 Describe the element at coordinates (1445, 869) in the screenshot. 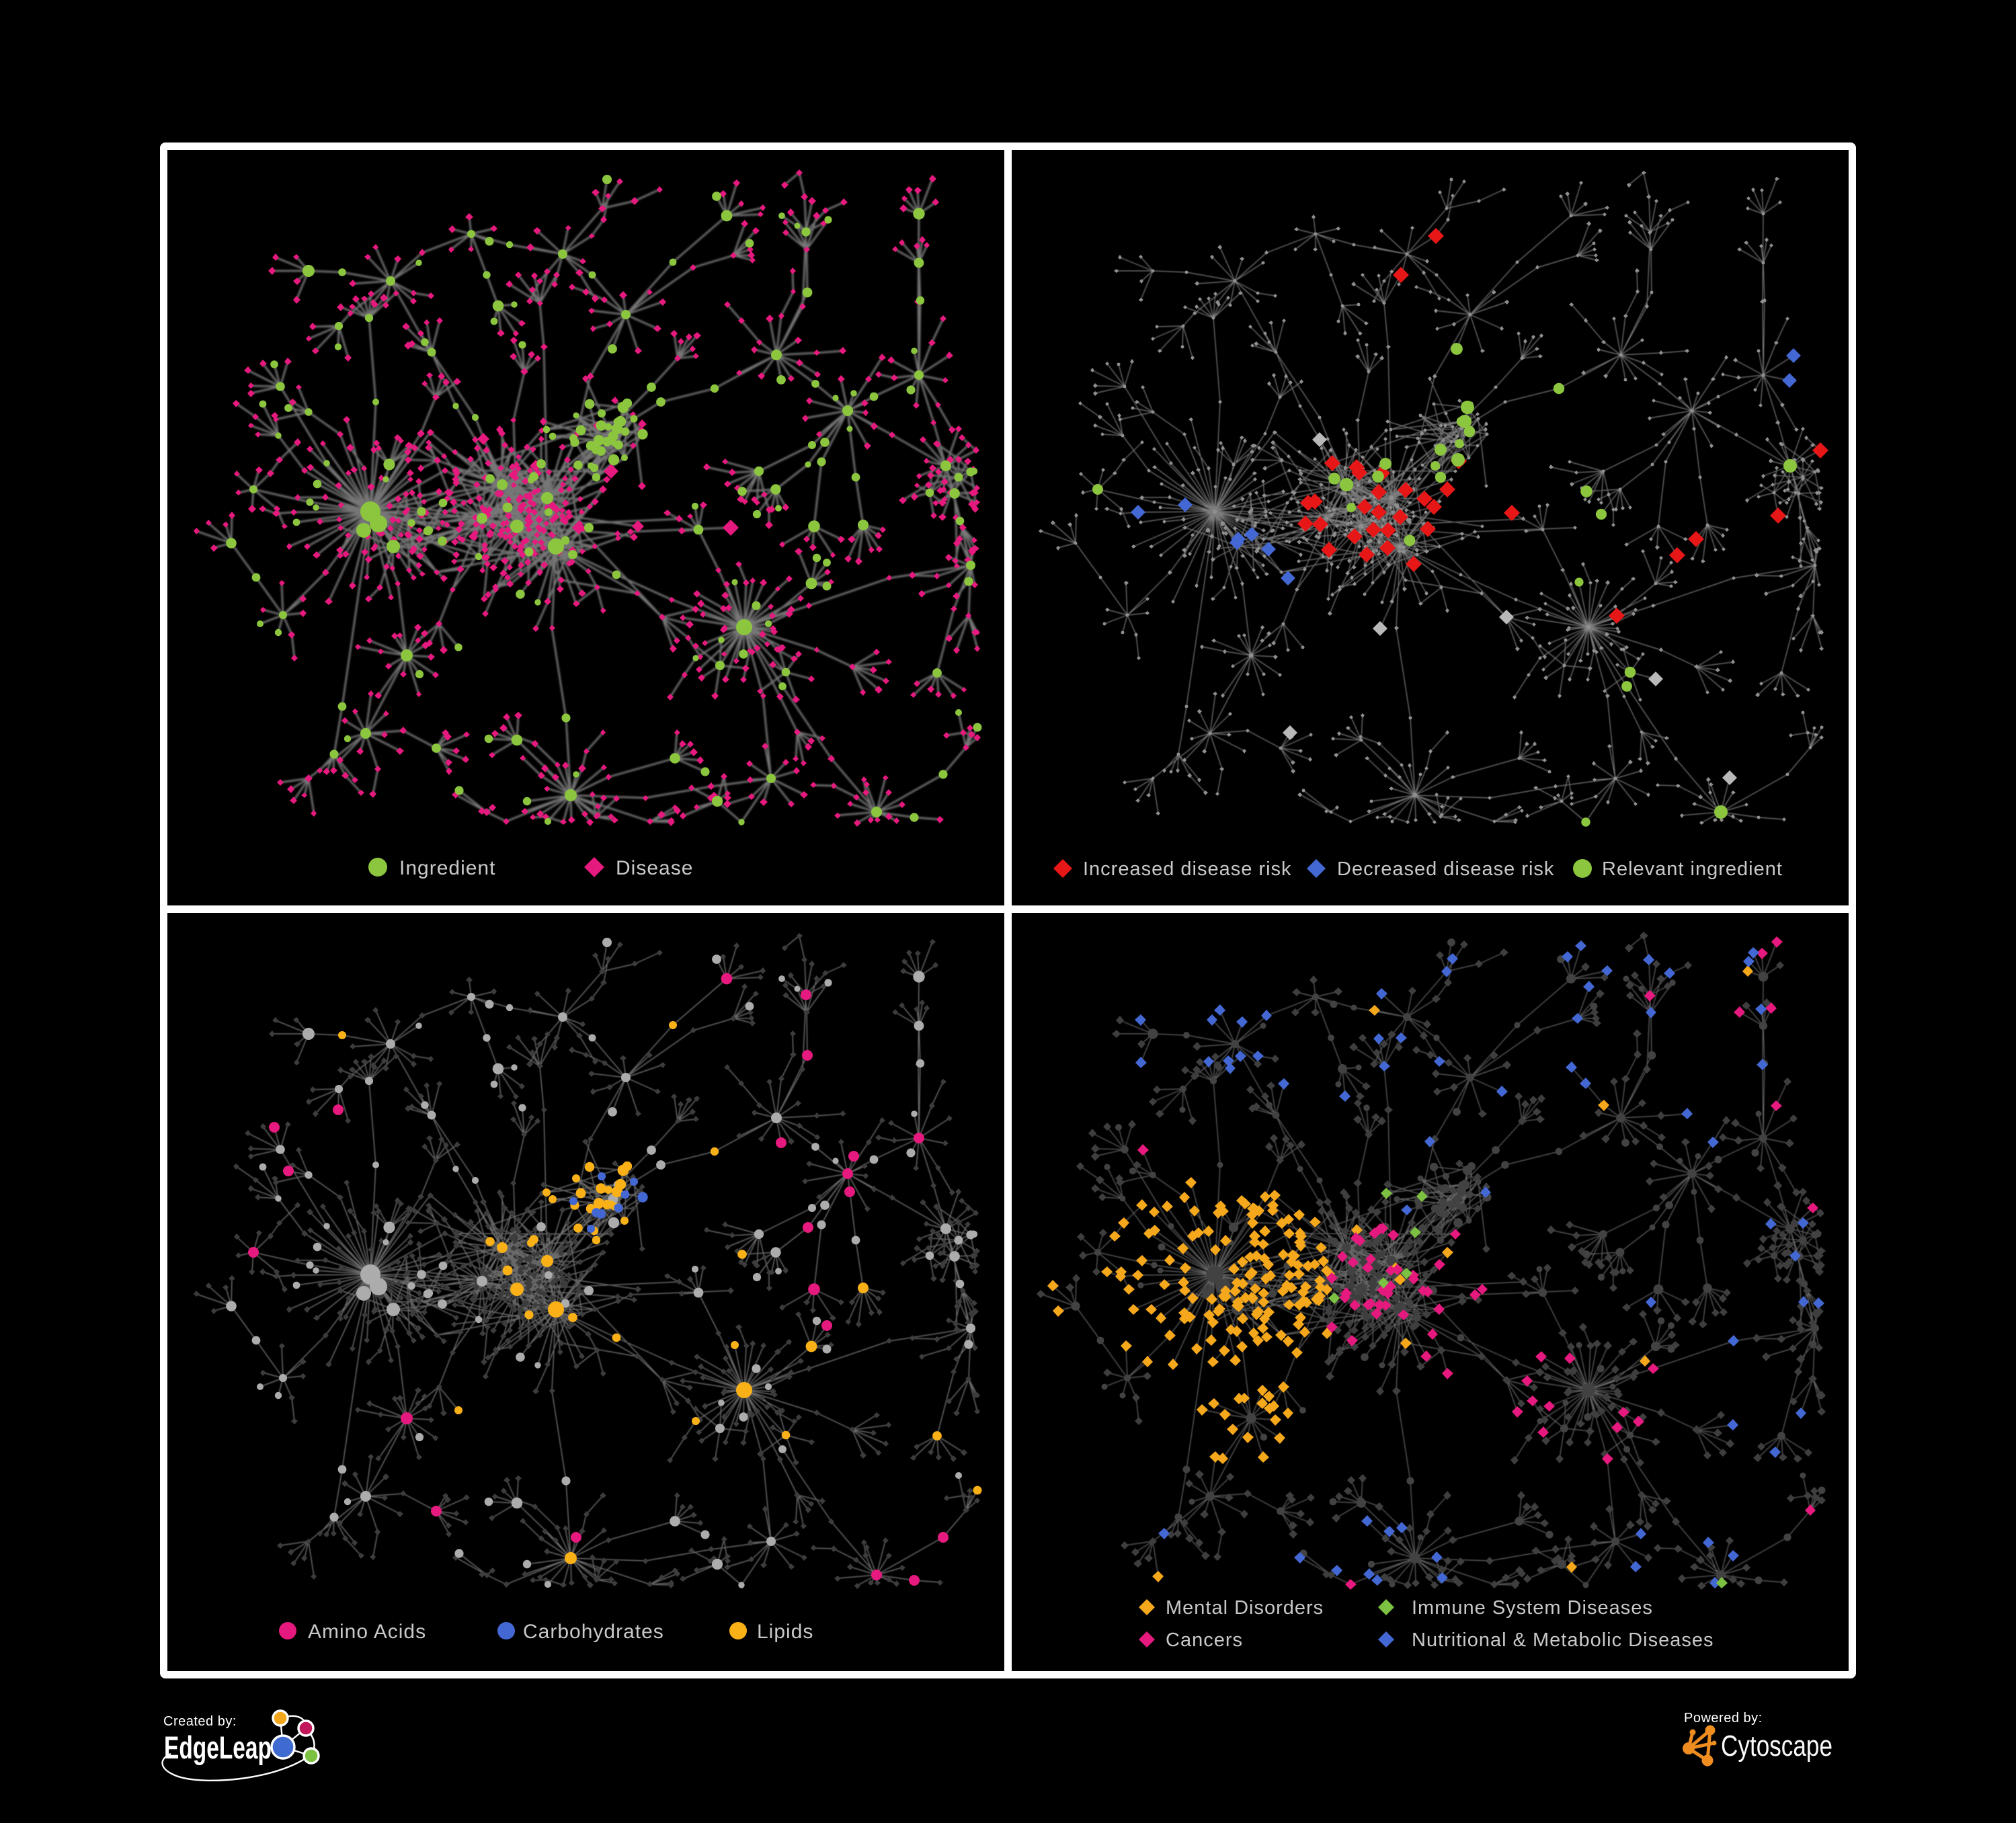

I see `svg-text: Decreased disease risk` at that location.